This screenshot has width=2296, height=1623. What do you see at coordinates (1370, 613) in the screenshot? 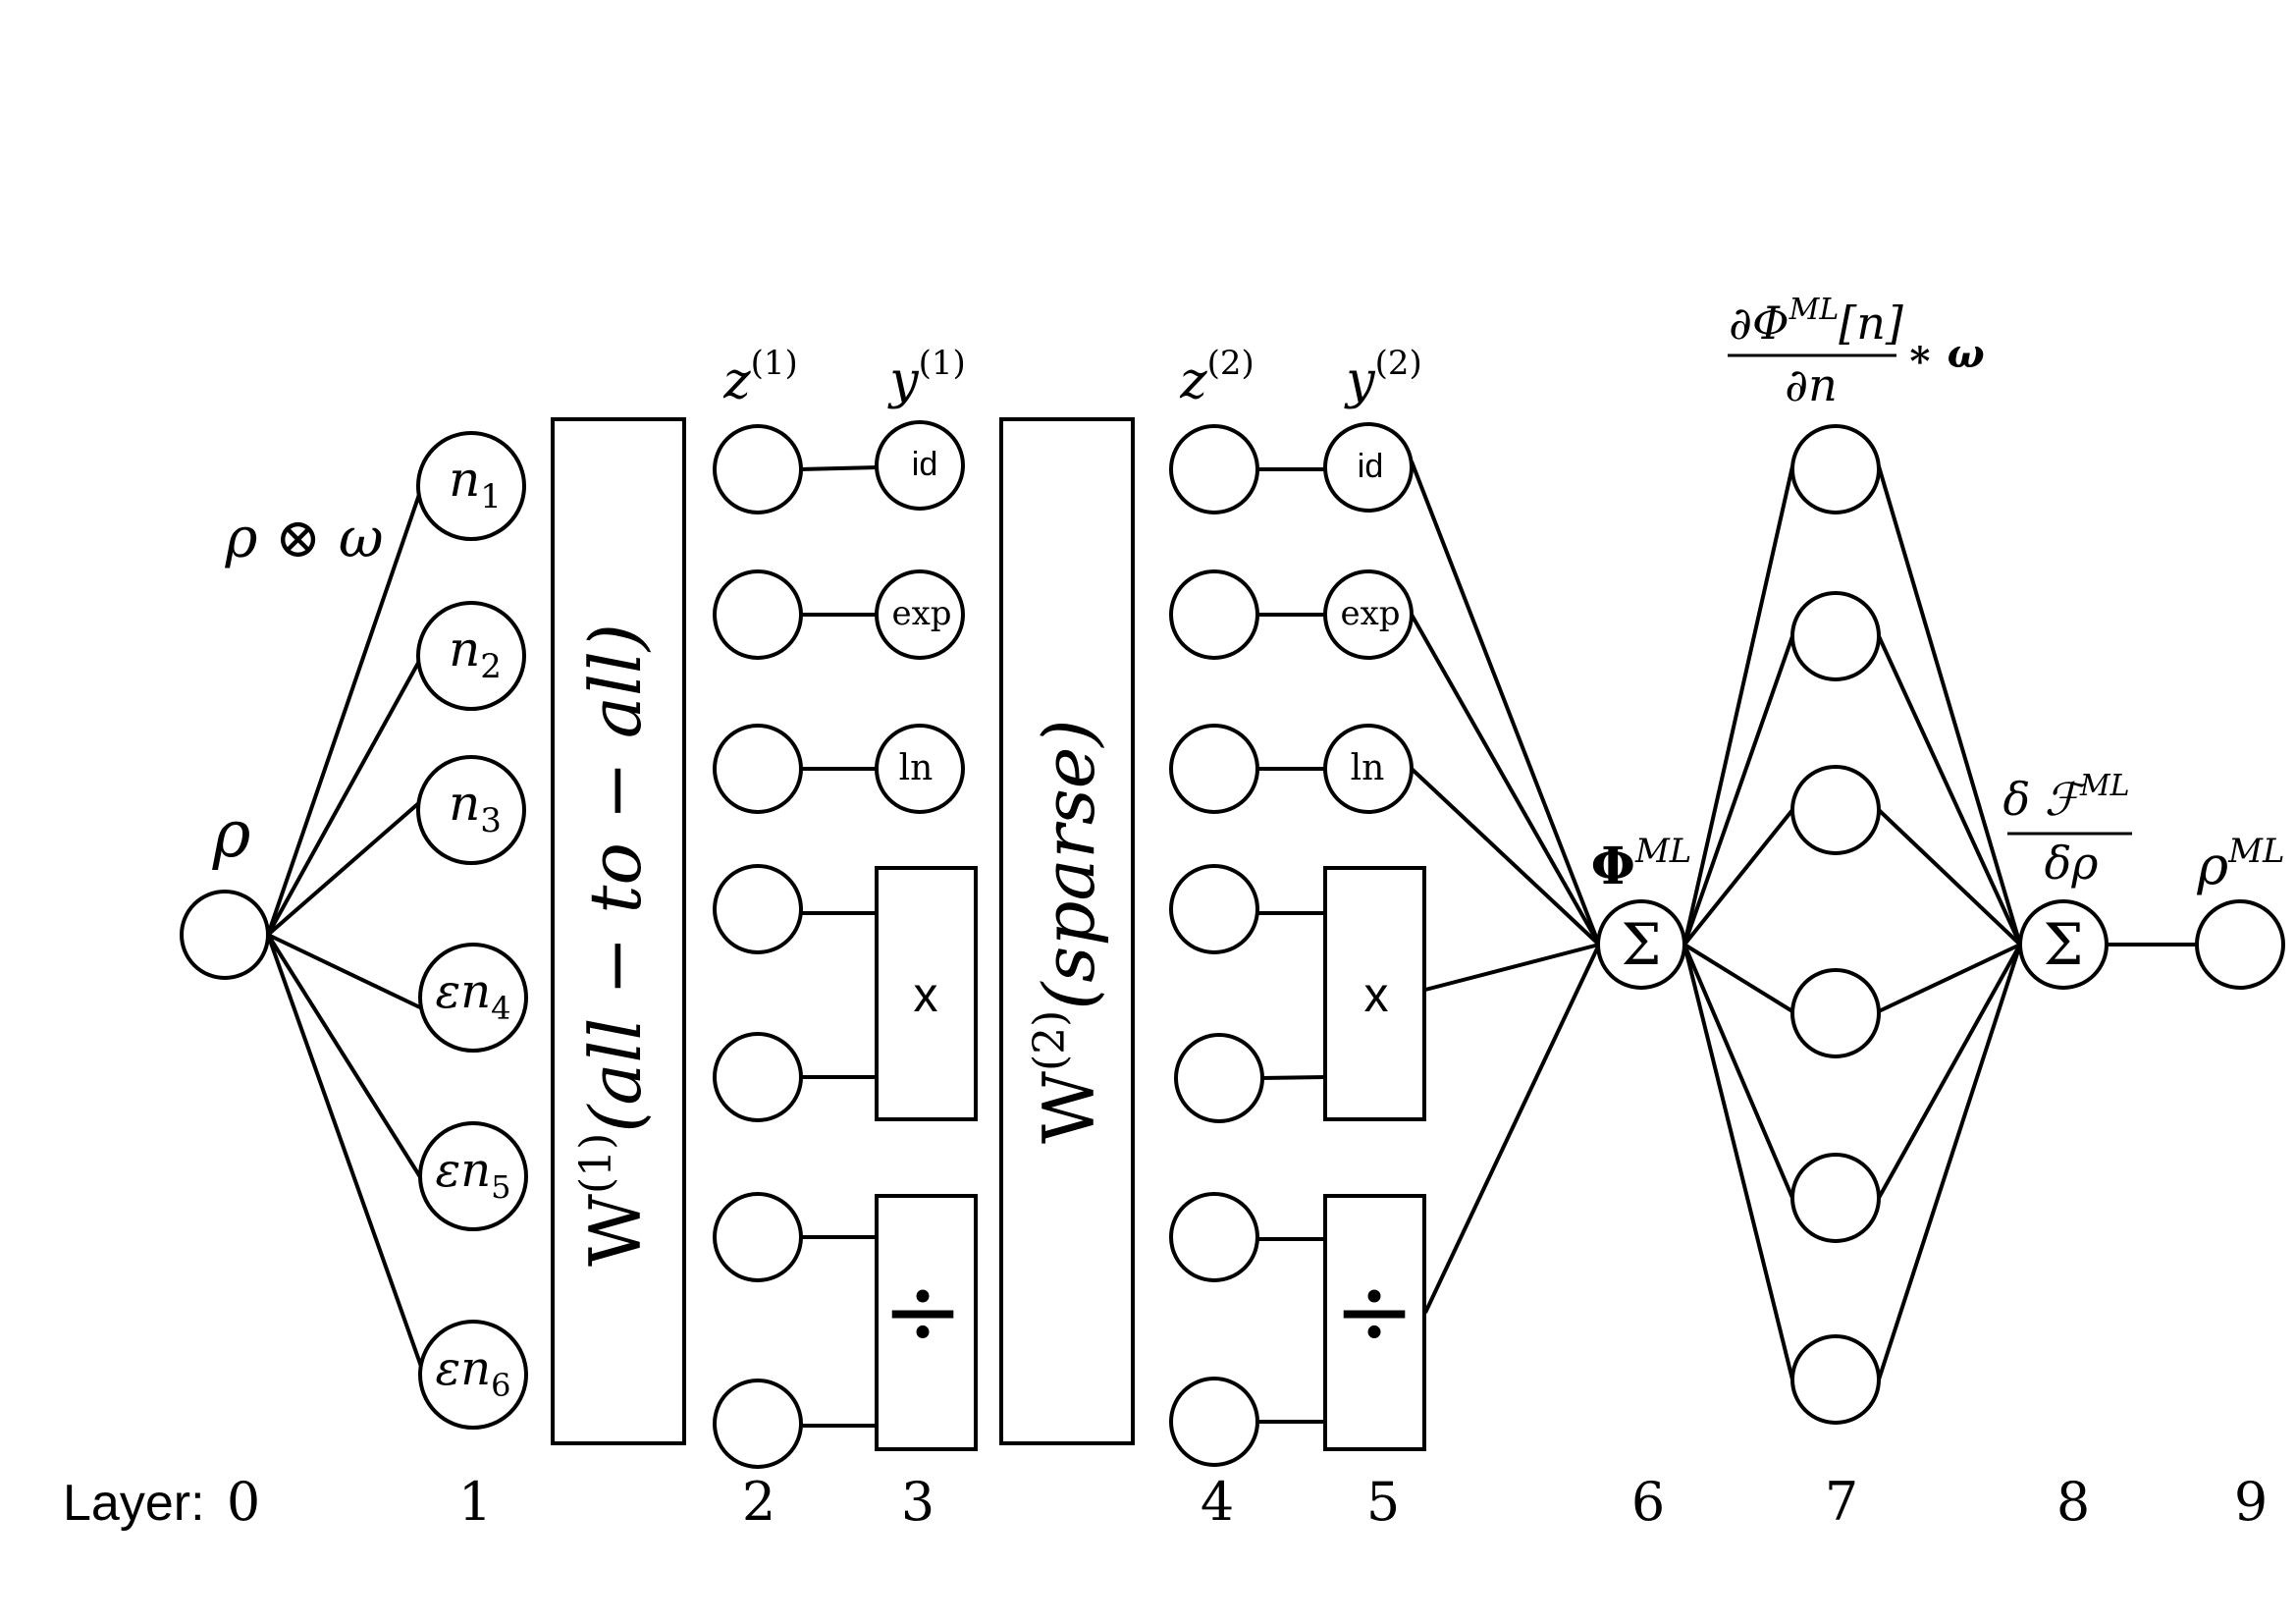
I see `exp-label-2: exp` at bounding box center [1370, 613].